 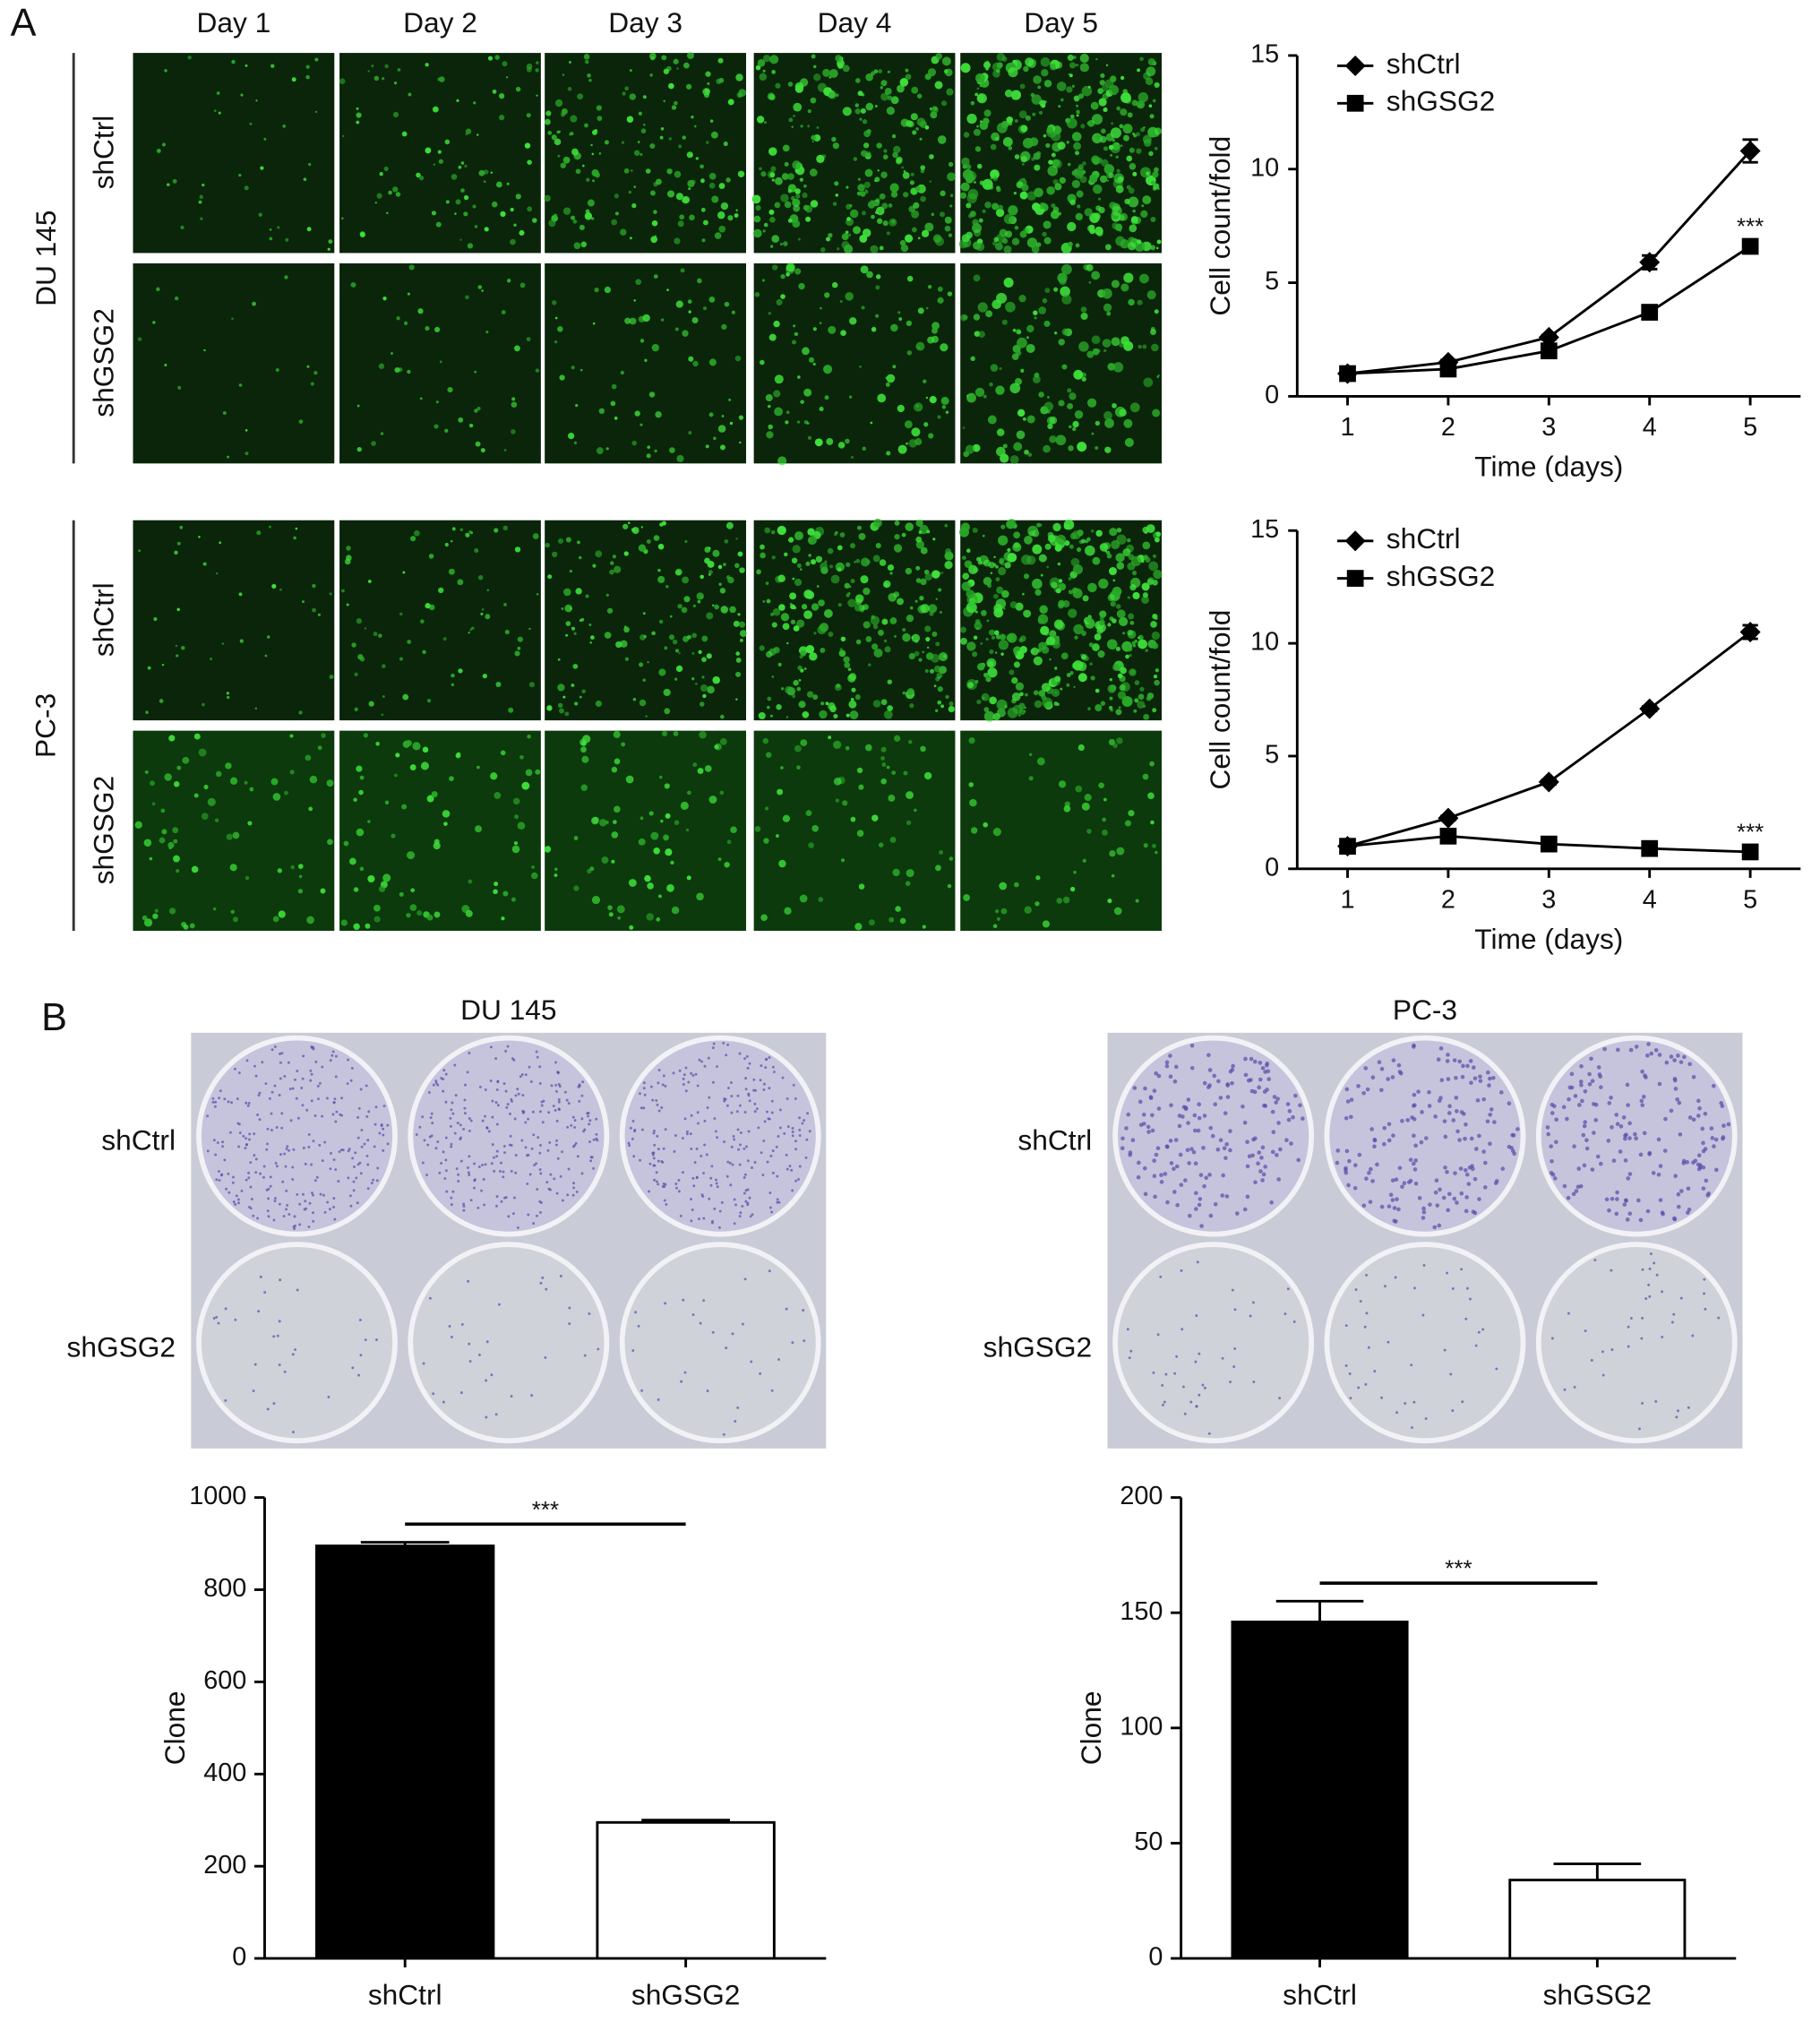 What do you see at coordinates (1441, 576) in the screenshot?
I see `legend-label: shGSG2` at bounding box center [1441, 576].